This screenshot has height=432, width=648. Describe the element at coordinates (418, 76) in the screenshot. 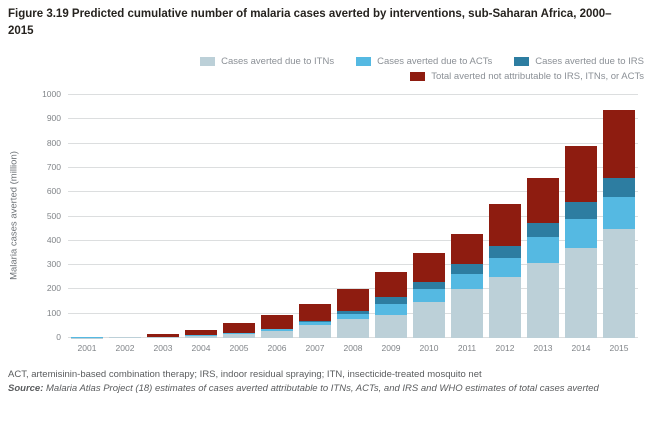

I see `legend-swatch-icon` at that location.